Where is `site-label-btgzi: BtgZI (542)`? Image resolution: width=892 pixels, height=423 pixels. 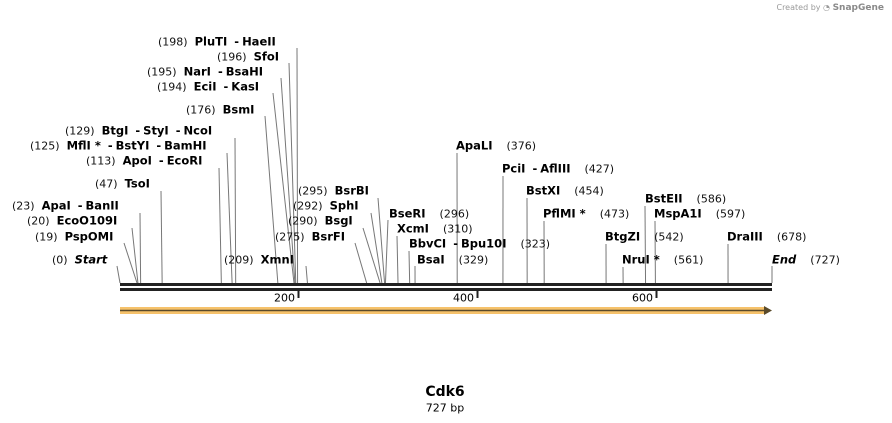
site-label-btgzi: BtgZI (542) is located at coordinates (644, 237).